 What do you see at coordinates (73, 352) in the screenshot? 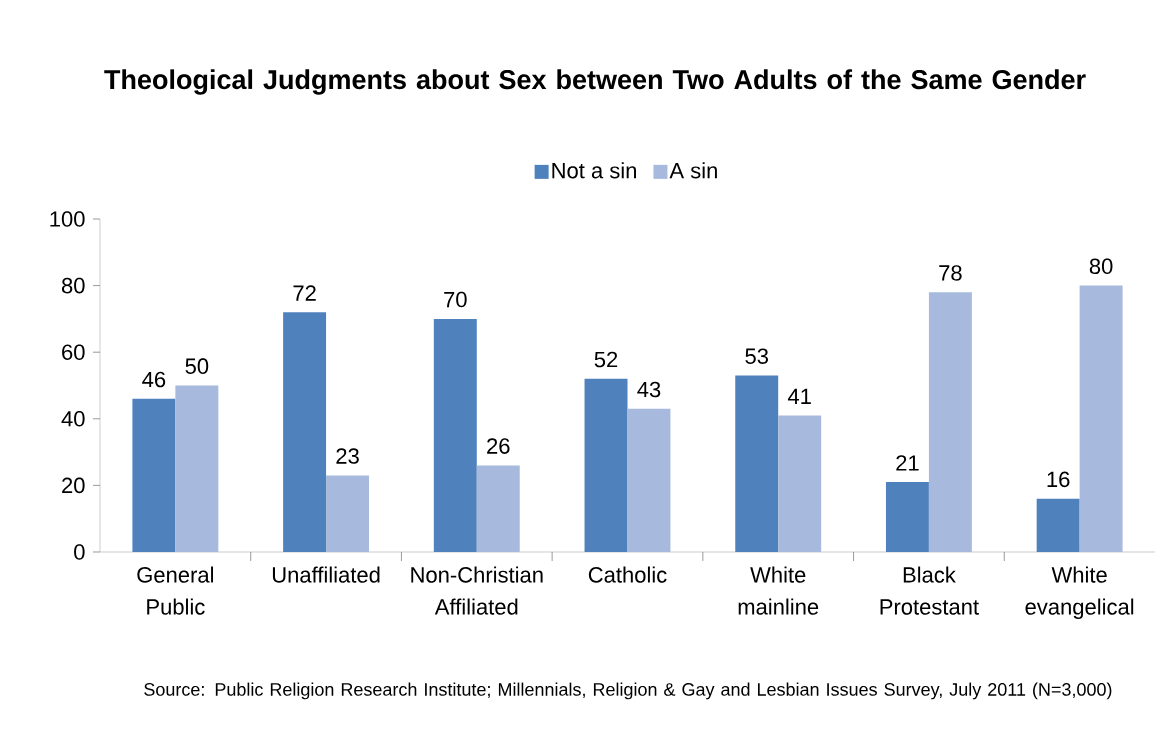
I see `y-tick-label: 60` at bounding box center [73, 352].